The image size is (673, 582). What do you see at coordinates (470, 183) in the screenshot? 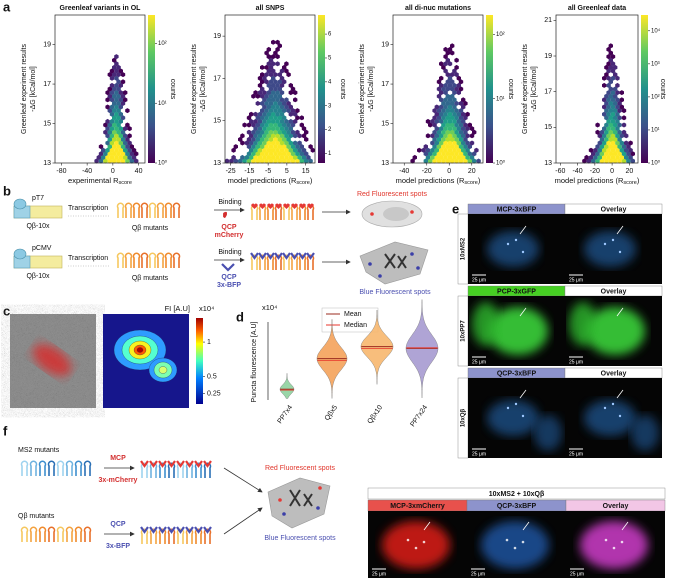
I see `x-axis-label-part: score` at bounding box center [470, 183].